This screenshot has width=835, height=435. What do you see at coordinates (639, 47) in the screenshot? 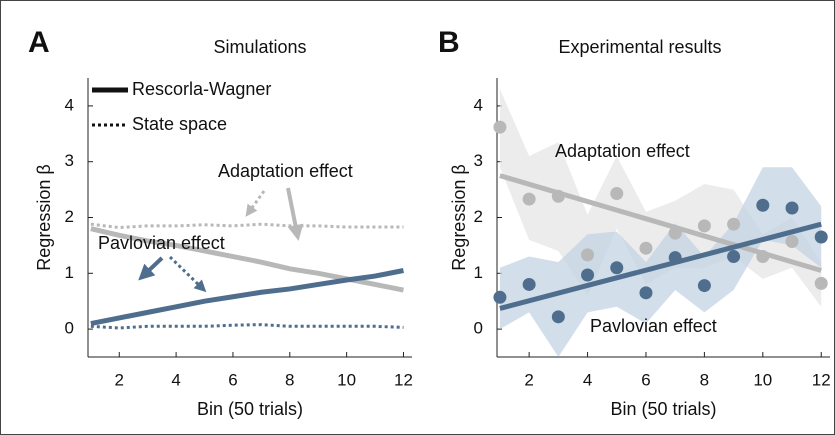
I see `panel-title: Experimental results` at bounding box center [639, 47].